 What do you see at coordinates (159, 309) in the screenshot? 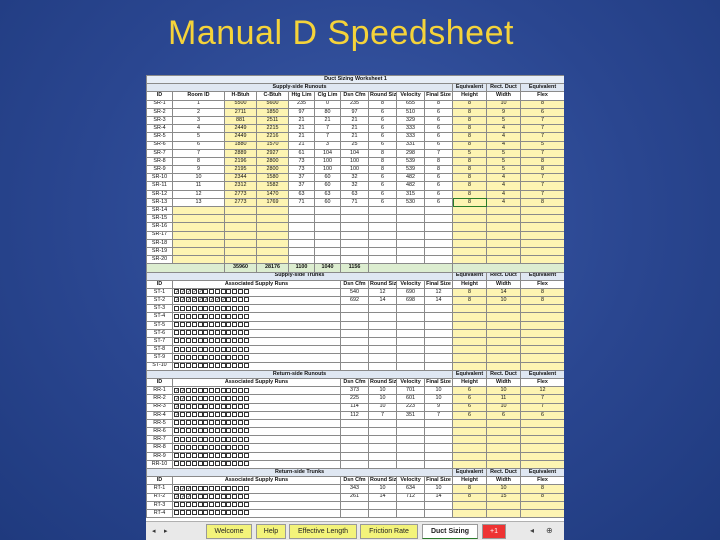
I see `row-id: ST-3` at bounding box center [159, 309].